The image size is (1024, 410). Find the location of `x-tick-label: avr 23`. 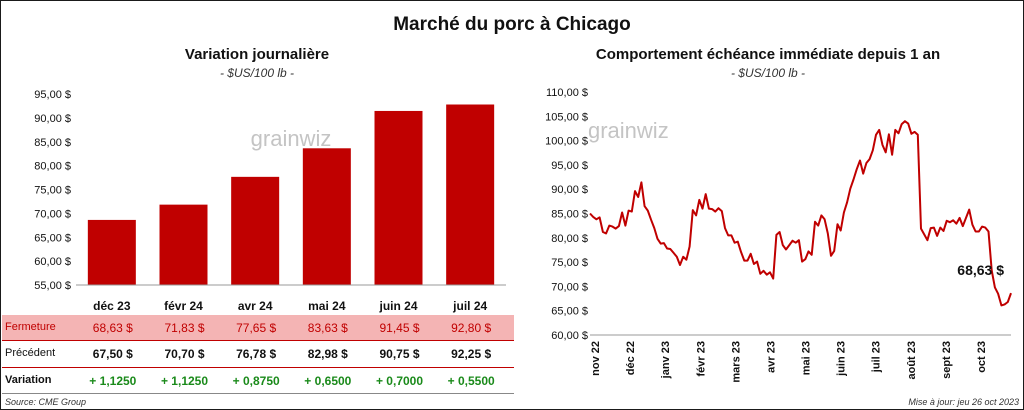

x-tick-label: avr 23 is located at coordinates (771, 357).